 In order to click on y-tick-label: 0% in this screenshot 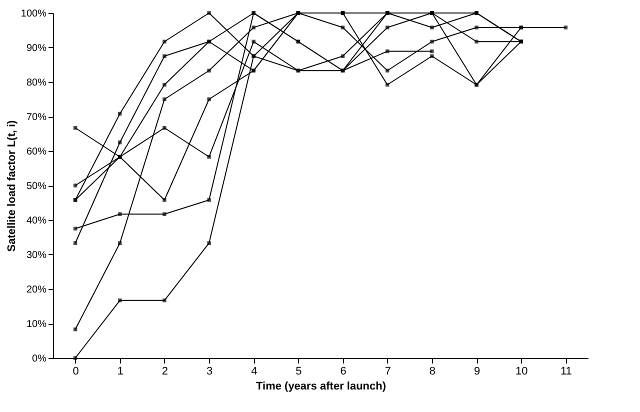, I will do `click(39, 359)`.